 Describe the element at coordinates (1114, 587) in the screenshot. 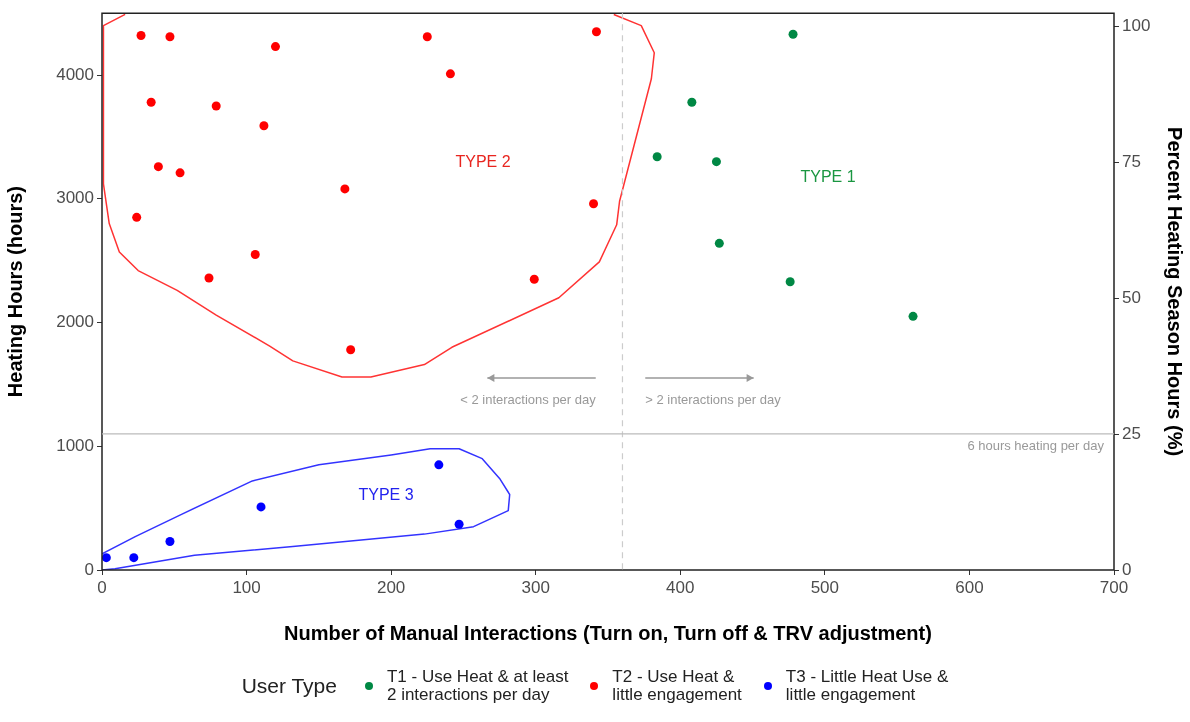

I see `x-tick-label: 700` at that location.